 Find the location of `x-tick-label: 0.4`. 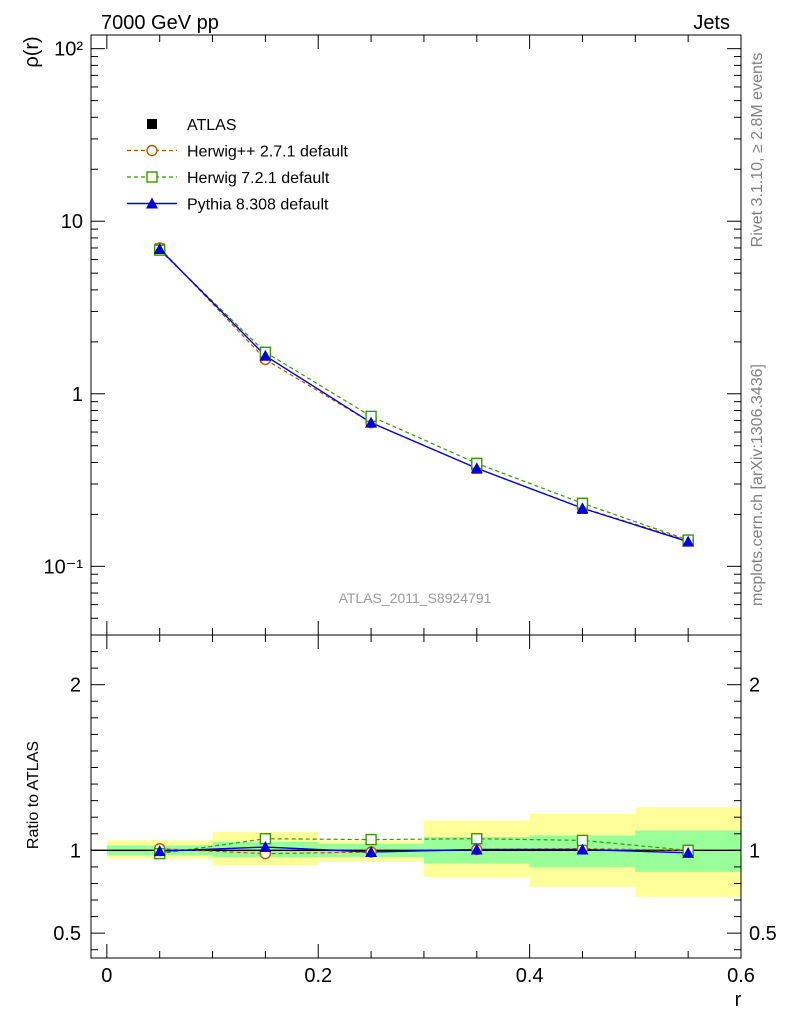

x-tick-label: 0.4 is located at coordinates (530, 976).